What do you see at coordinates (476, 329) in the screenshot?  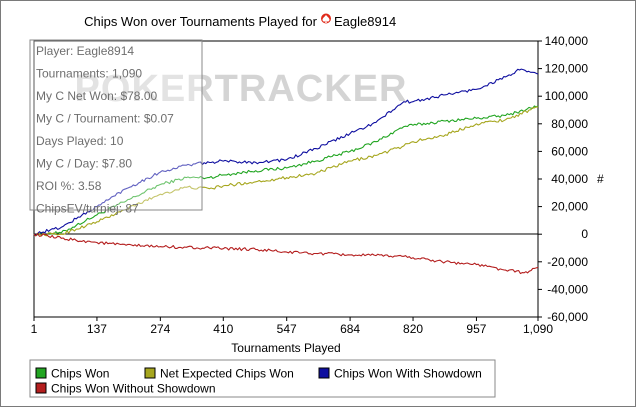 I see `x-tick-label: 957` at bounding box center [476, 329].